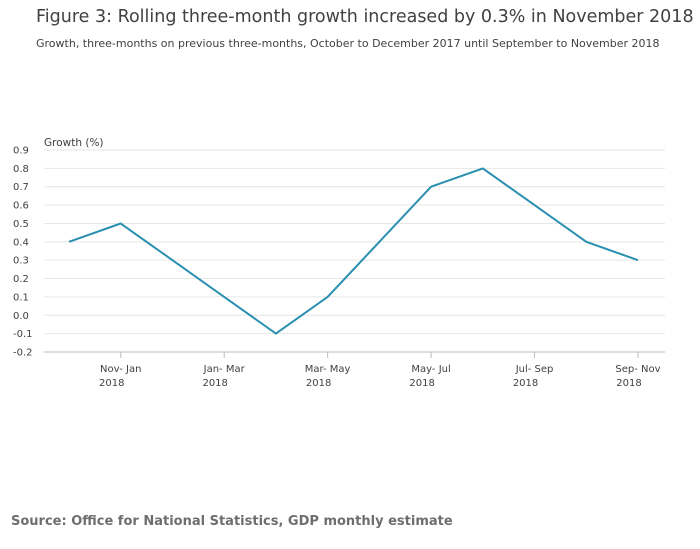 The width and height of the screenshot is (700, 549). I want to click on y-tick-label: 0.0, so click(21, 316).